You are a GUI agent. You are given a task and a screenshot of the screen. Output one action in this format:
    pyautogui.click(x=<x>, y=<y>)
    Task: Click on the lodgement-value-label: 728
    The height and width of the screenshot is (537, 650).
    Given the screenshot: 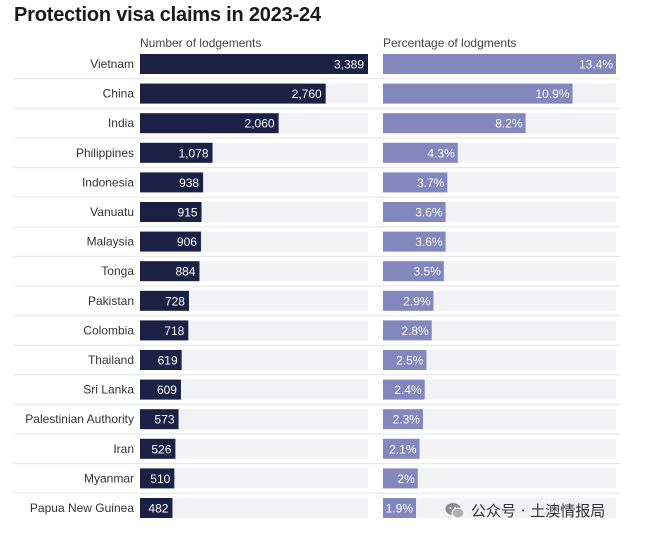 What is the action you would take?
    pyautogui.click(x=175, y=301)
    